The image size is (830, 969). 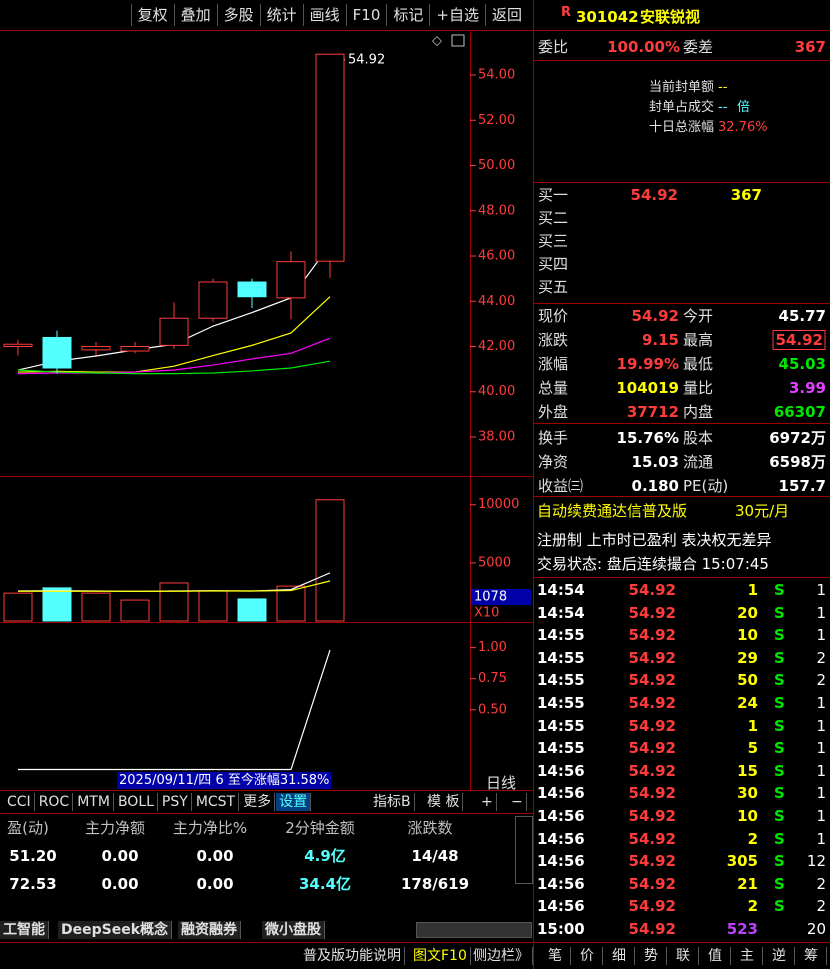 I want to click on sector-tab: 微小盘股, so click(x=293, y=930).